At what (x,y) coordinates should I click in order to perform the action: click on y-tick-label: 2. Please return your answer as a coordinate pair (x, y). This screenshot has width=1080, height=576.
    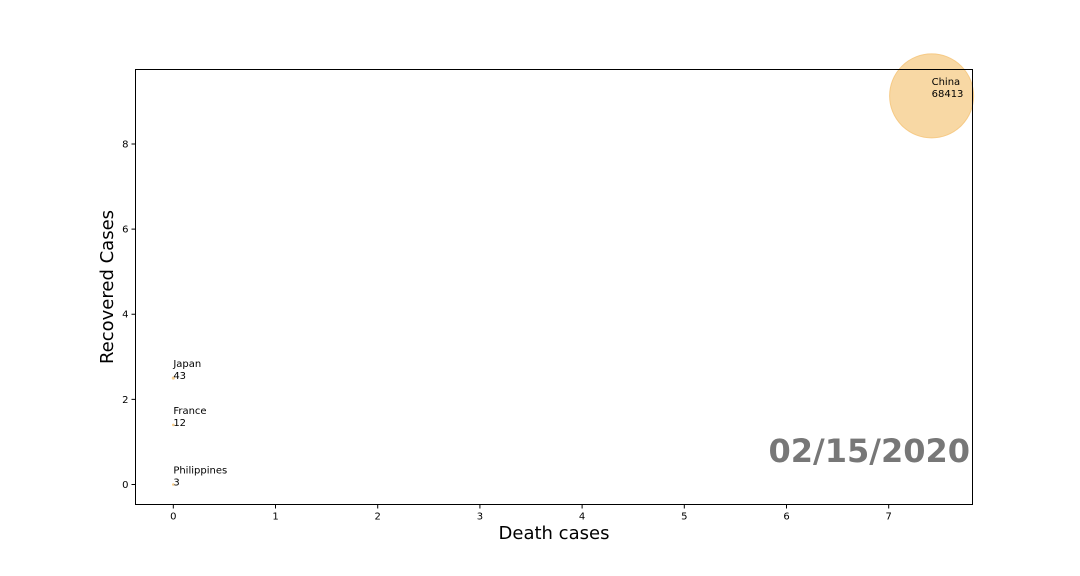
    Looking at the image, I should click on (125, 400).